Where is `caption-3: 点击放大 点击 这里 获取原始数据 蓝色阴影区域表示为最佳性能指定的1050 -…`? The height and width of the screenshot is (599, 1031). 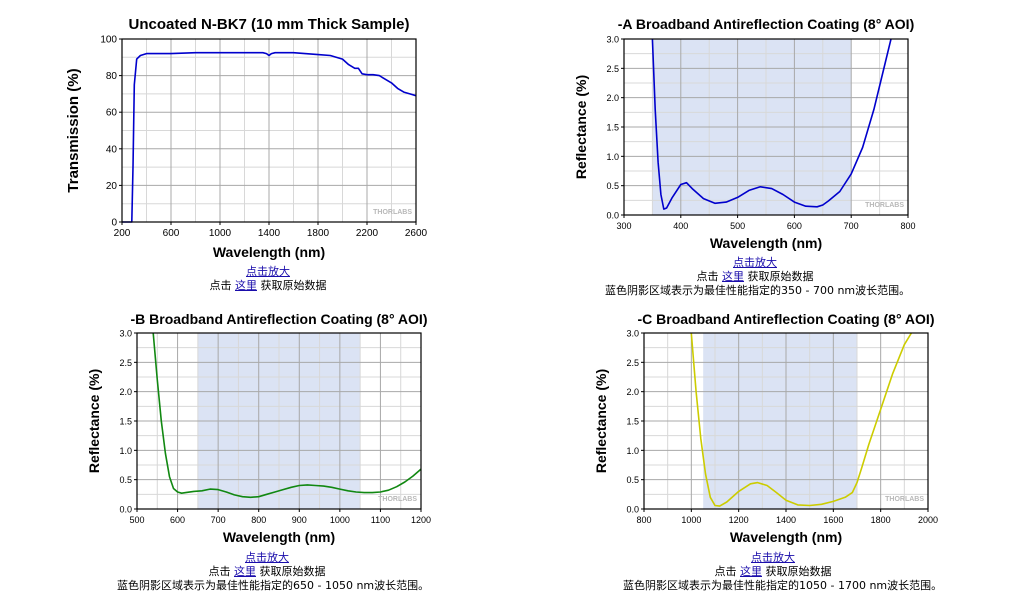
caption-3: 点击放大 点击 这里 获取原始数据 蓝色阴影区域表示为最佳性能指定的1050 -… is located at coordinates (783, 572).